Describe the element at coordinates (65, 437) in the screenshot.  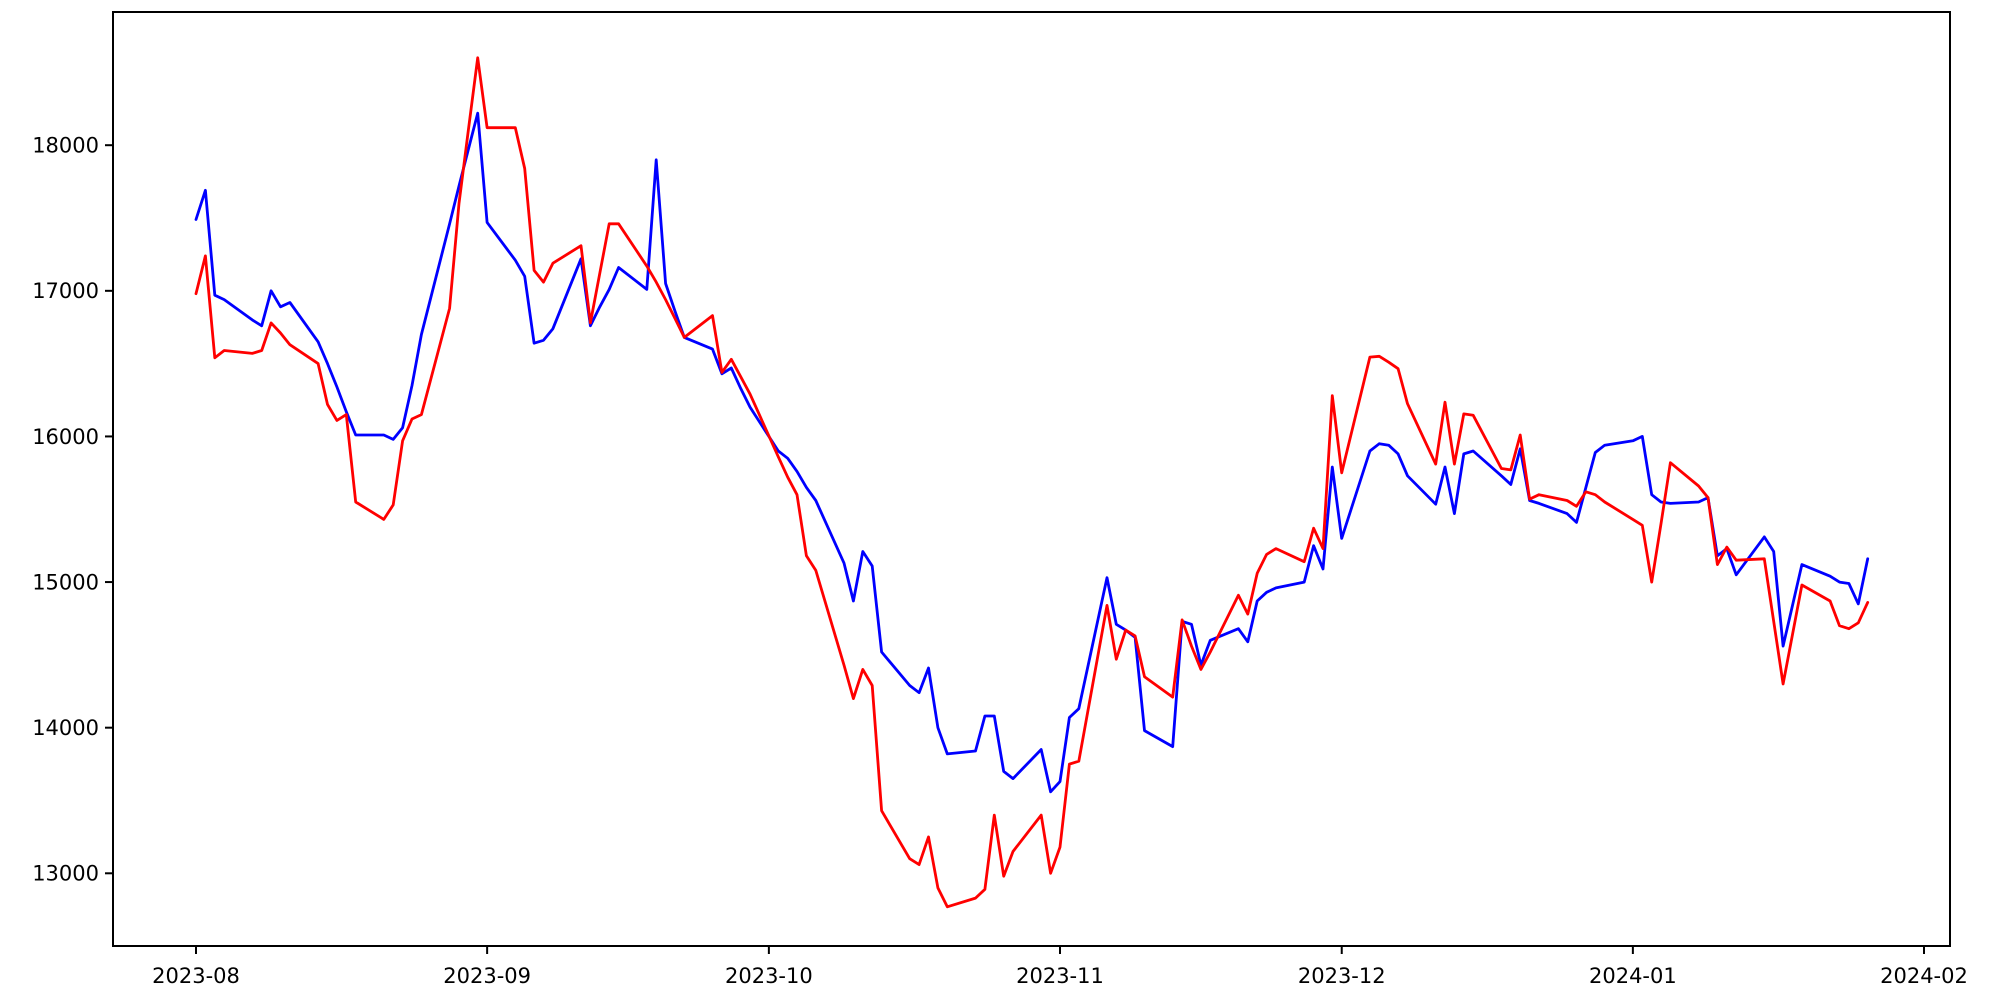
I see `y-tick-label: 16000` at that location.